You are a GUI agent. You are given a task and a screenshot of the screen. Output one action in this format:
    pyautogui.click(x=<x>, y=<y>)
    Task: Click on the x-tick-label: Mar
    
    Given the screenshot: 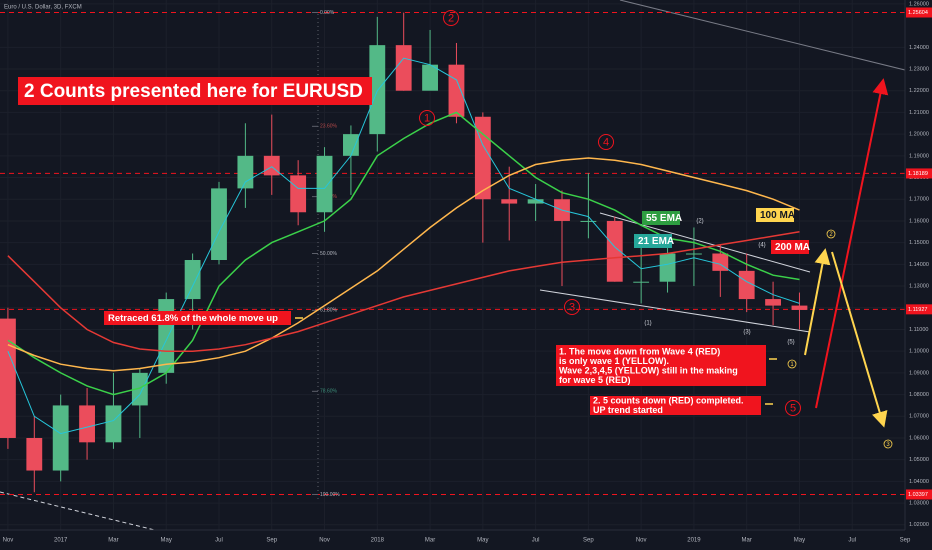 What is the action you would take?
    pyautogui.click(x=113, y=541)
    